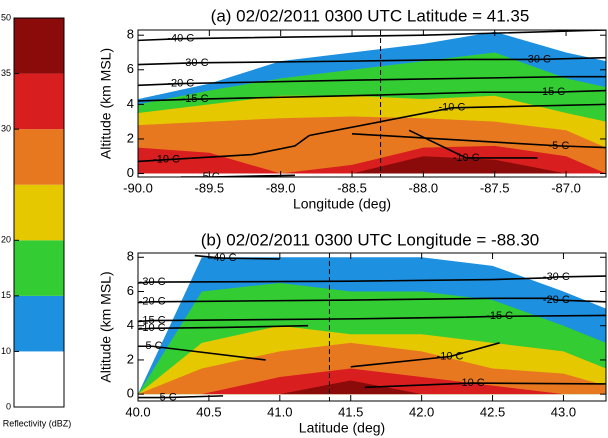 This screenshot has height=438, width=608. I want to click on x-tick-label: -88.5, so click(352, 187).